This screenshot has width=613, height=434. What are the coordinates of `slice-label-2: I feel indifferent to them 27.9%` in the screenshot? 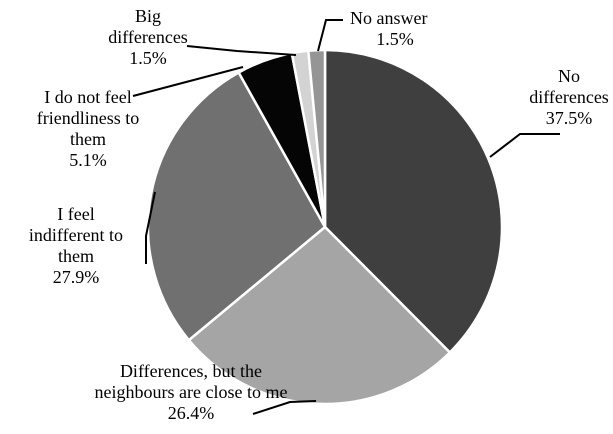 It's located at (76, 245).